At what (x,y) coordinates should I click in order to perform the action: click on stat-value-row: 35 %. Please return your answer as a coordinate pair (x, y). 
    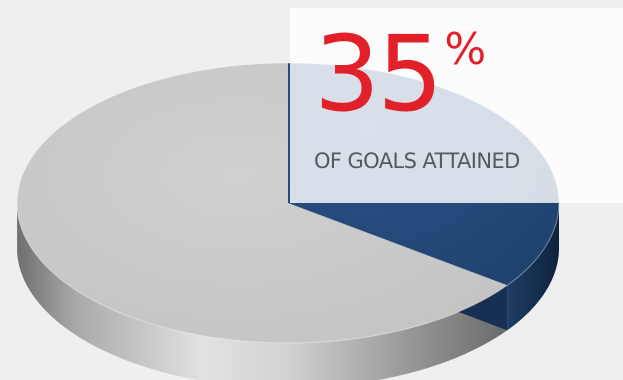
    Looking at the image, I should click on (400, 74).